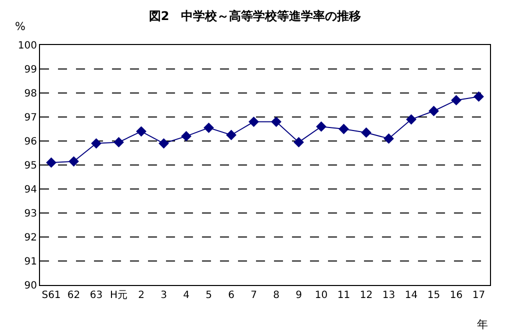 Image resolution: width=510 pixels, height=330 pixels. What do you see at coordinates (30, 142) in the screenshot?
I see `y-tick-label: 96` at bounding box center [30, 142].